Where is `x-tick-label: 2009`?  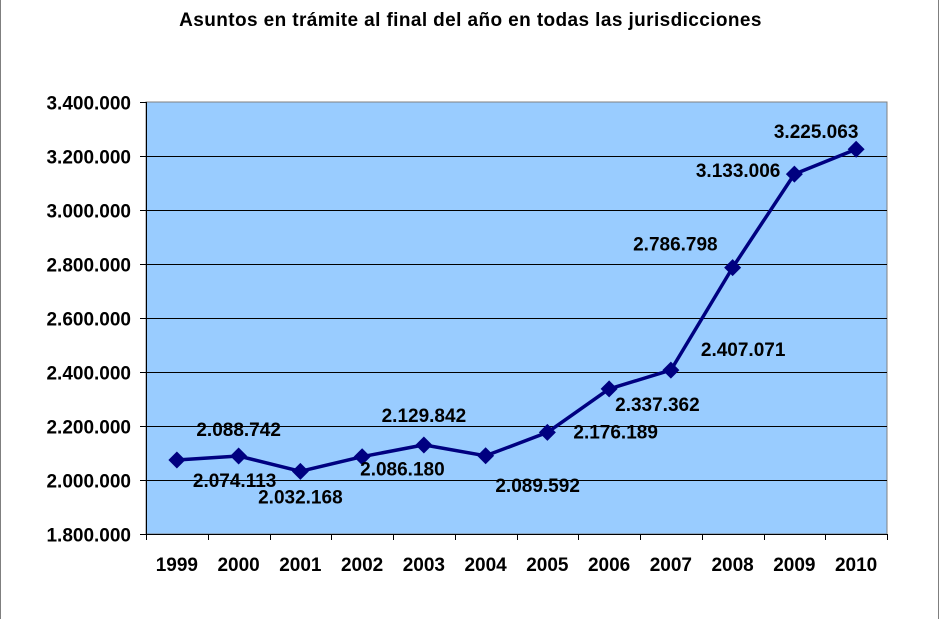
x-tick-label: 2009 is located at coordinates (794, 565).